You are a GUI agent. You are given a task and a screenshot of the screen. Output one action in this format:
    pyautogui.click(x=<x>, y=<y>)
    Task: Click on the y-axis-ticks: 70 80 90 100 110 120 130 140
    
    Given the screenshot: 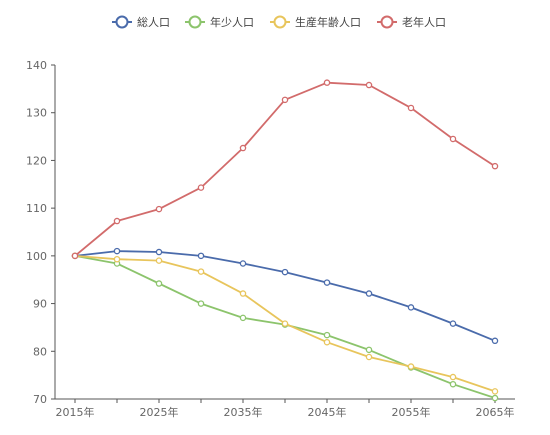 What is the action you would take?
    pyautogui.click(x=40, y=232)
    